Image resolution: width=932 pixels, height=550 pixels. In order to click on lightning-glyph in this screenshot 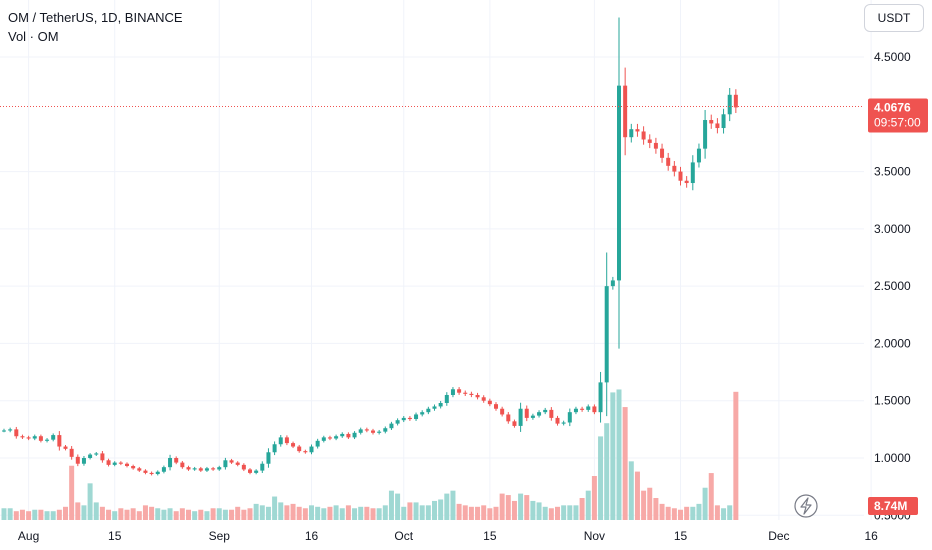, I will do `click(806, 506)`.